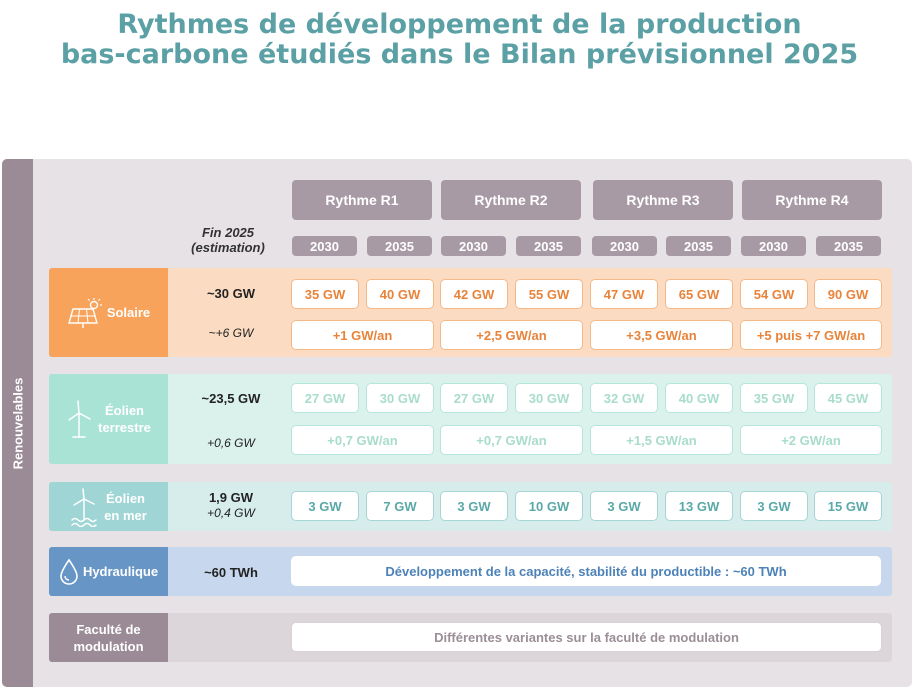 This screenshot has width=919, height=691. I want to click on label-eolien-mer: Éolien en mer, so click(108, 506).